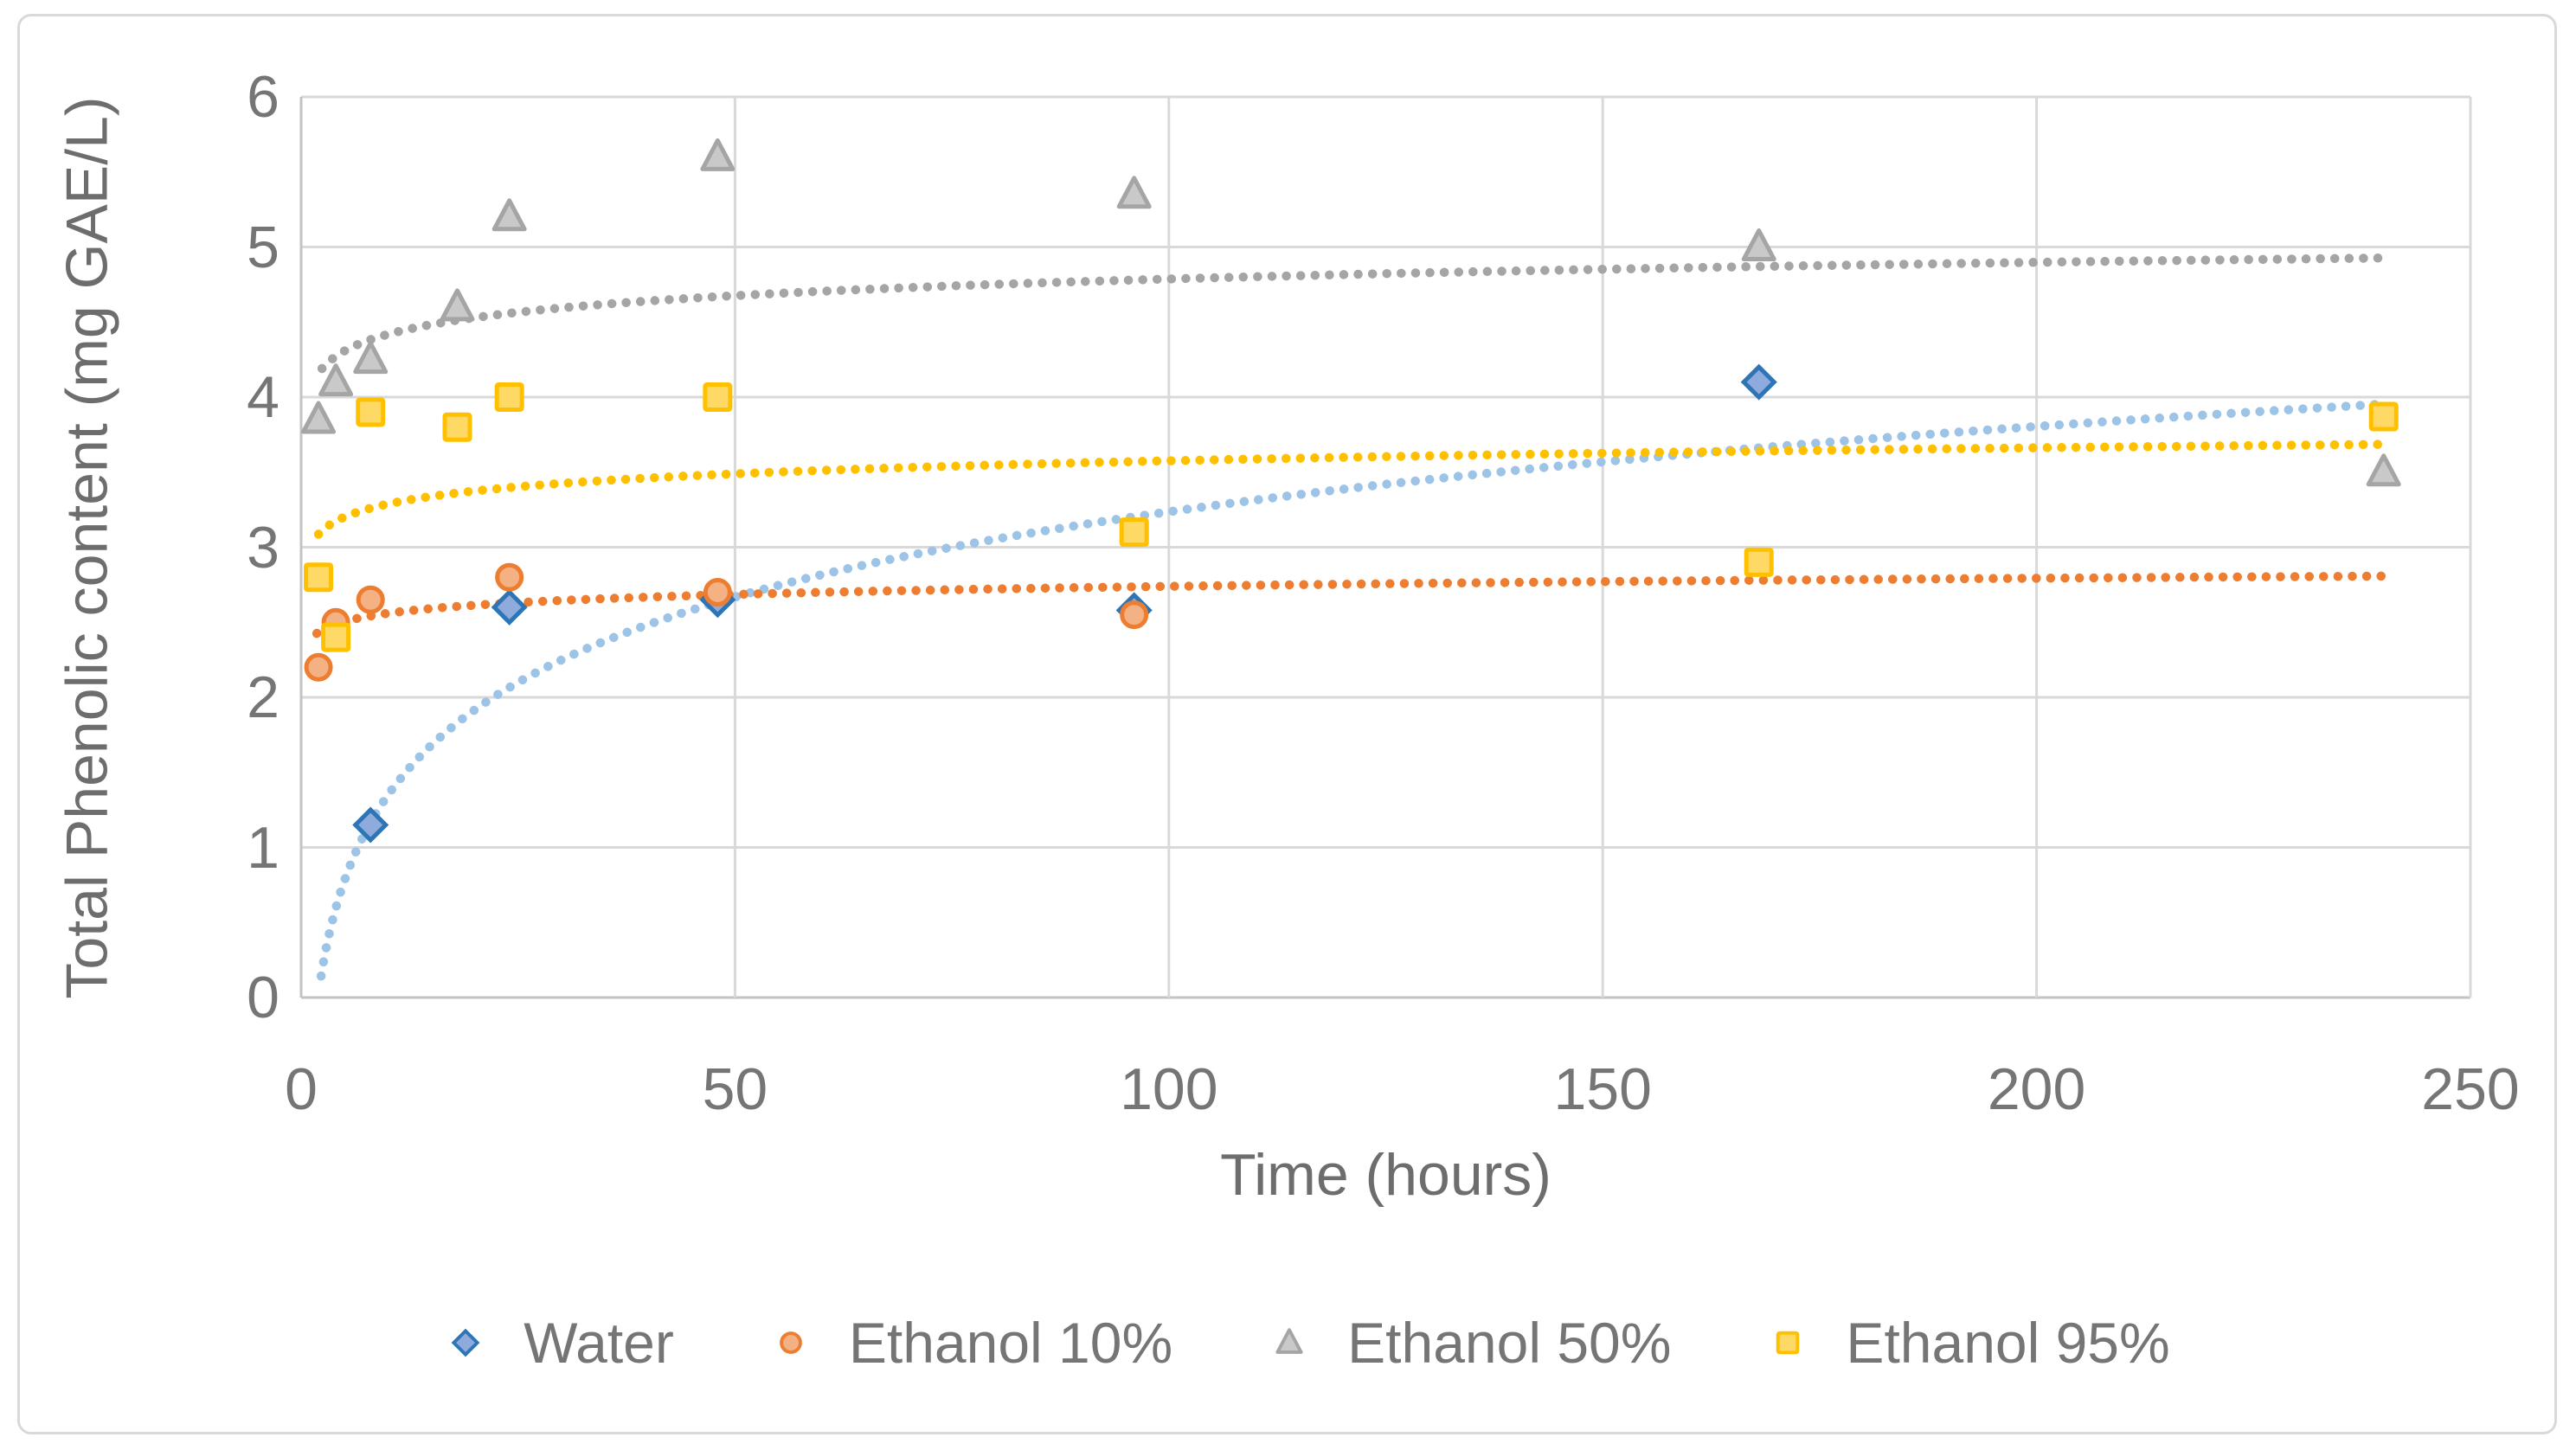 The height and width of the screenshot is (1450, 2576). I want to click on point-ethanol-50--t24, so click(509, 215).